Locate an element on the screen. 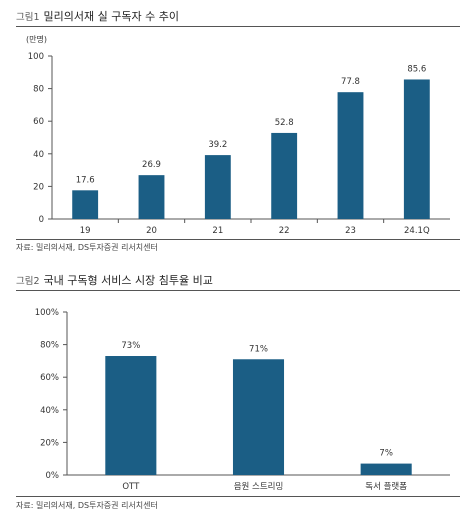 This screenshot has width=476, height=517. figure-1-title: 그림1 밀리의서재 실 구독자 수 추이 is located at coordinates (97, 16).